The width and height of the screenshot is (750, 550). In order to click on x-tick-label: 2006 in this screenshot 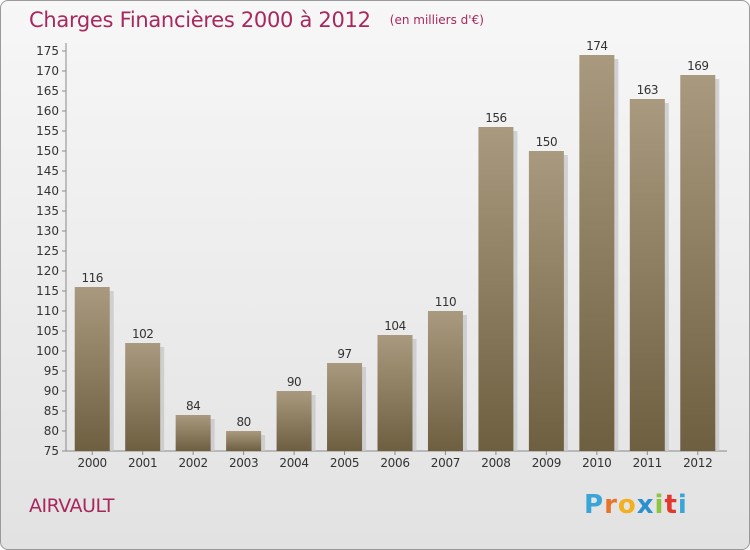, I will do `click(394, 463)`.